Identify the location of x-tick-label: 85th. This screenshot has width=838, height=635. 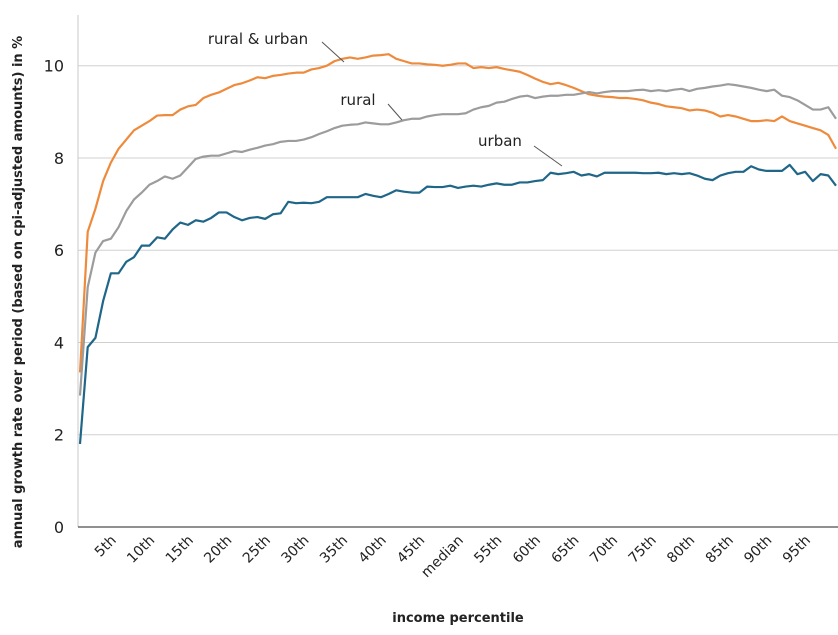
(720, 550).